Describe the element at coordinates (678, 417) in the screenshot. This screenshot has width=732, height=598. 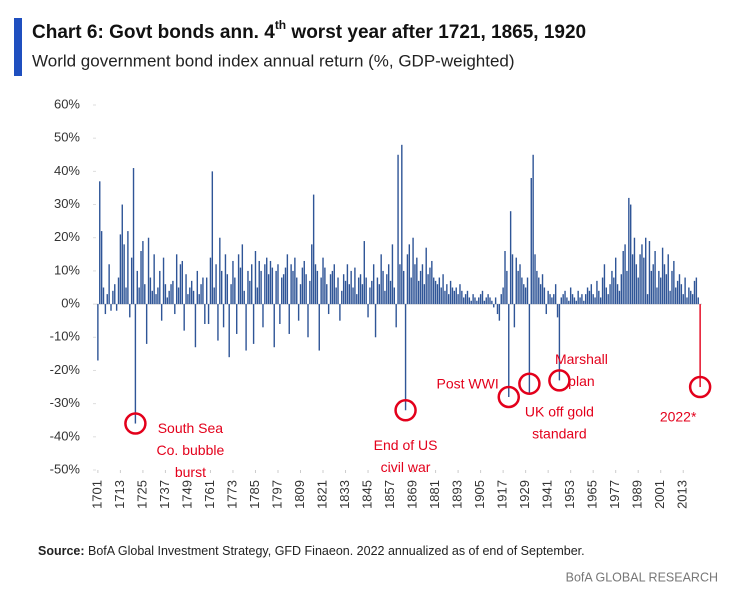
I see `annotation-text: 2022*` at that location.